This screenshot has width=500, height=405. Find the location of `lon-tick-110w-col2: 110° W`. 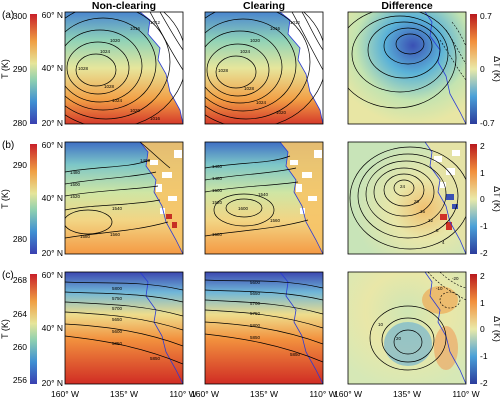

lon-tick-110w-col2: 110° W is located at coordinates (322, 394).